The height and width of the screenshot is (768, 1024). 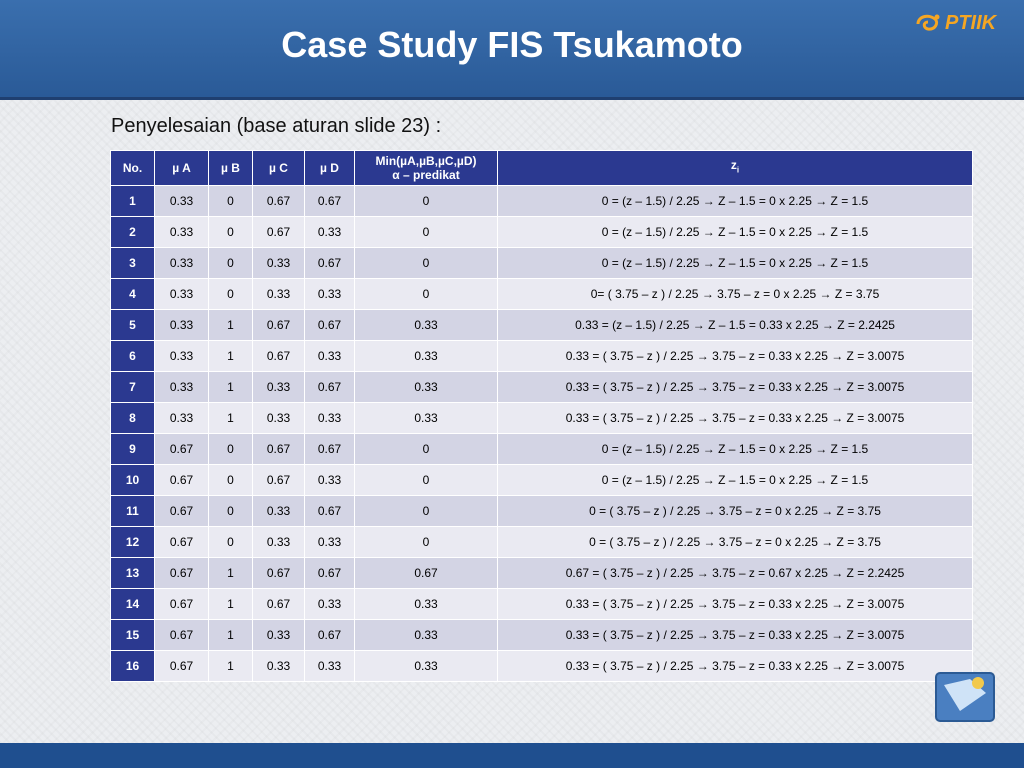 What do you see at coordinates (230, 168) in the screenshot?
I see `header-mu-b: µ B` at bounding box center [230, 168].